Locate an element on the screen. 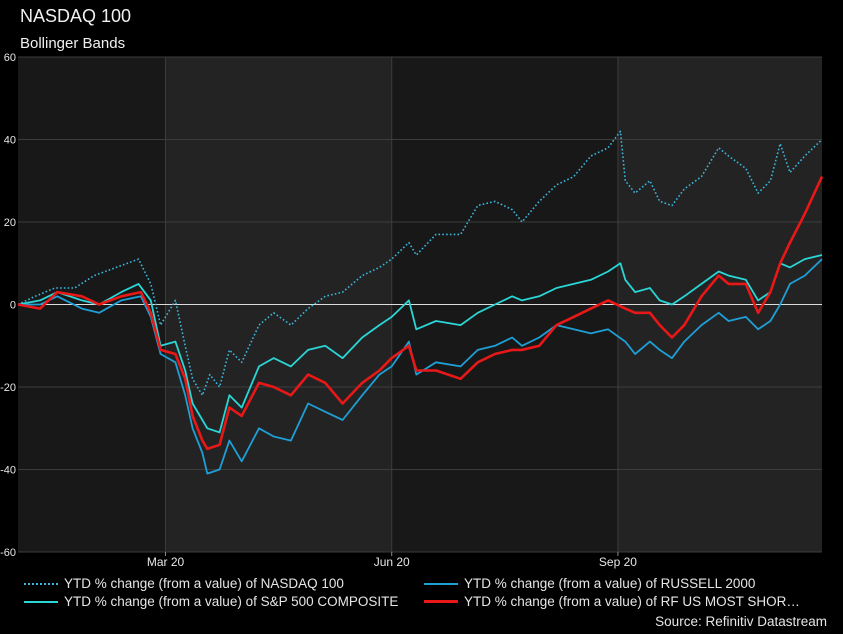  y-tick-label: -60 is located at coordinates (8, 553).